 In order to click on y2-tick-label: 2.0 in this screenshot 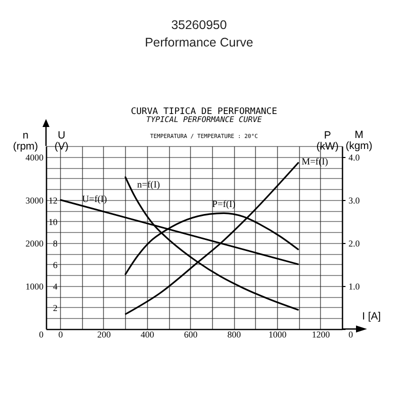, I will do `click(354, 243)`.